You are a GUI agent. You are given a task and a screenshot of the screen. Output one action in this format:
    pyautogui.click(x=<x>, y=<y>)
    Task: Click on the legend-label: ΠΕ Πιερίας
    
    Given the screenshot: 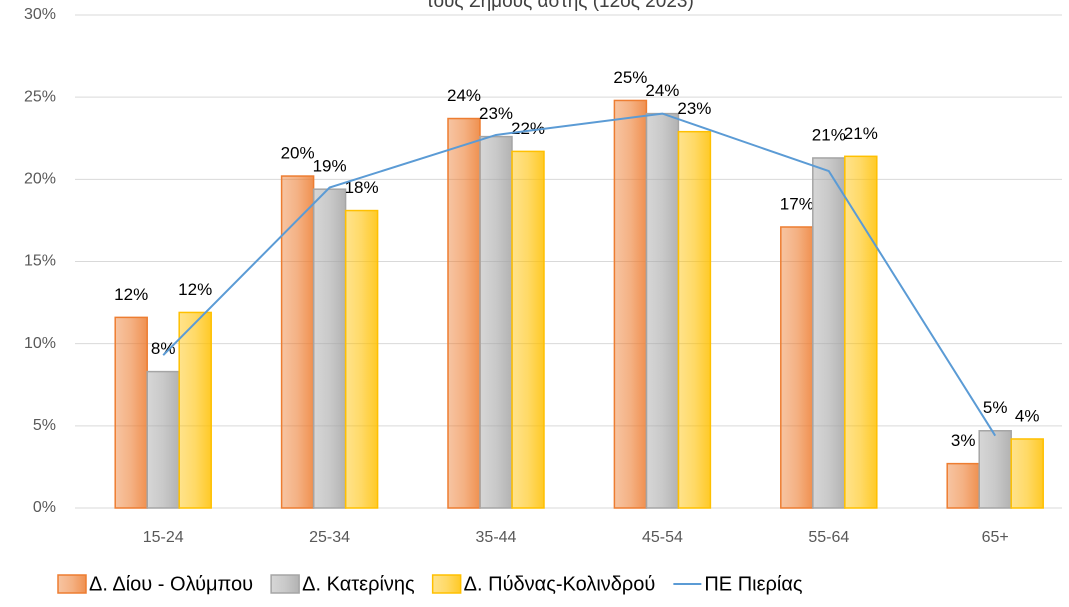 What is the action you would take?
    pyautogui.click(x=753, y=584)
    